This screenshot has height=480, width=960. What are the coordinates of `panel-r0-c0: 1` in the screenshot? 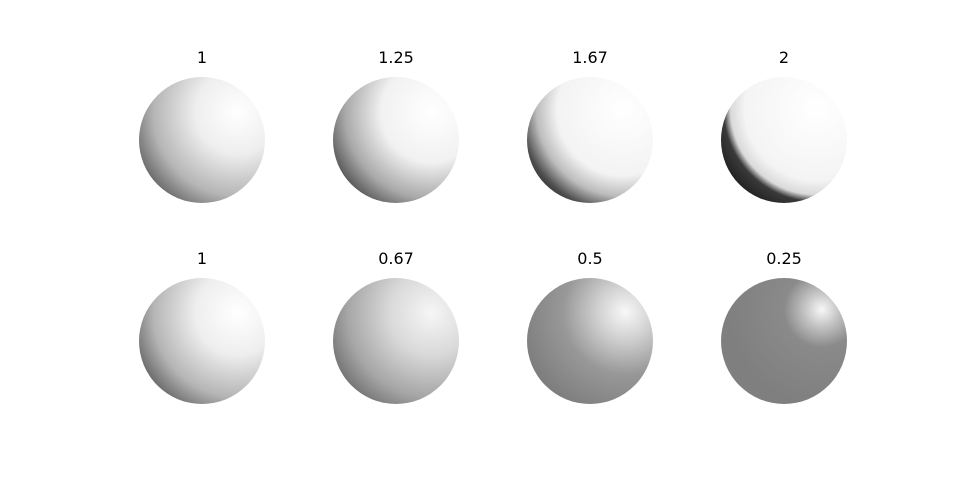 It's located at (202, 125).